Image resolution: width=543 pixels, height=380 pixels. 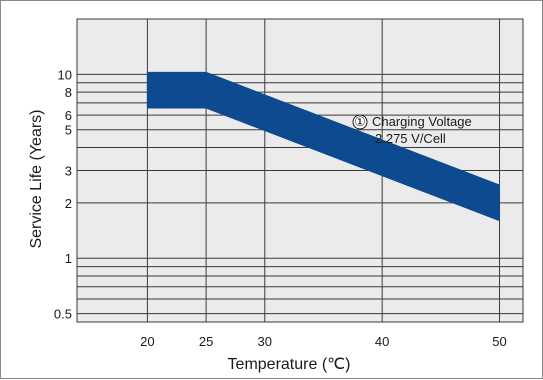 I want to click on annotation-charging-voltage: ① Charging Voltage 2.275 V/Cell, so click(x=412, y=130).